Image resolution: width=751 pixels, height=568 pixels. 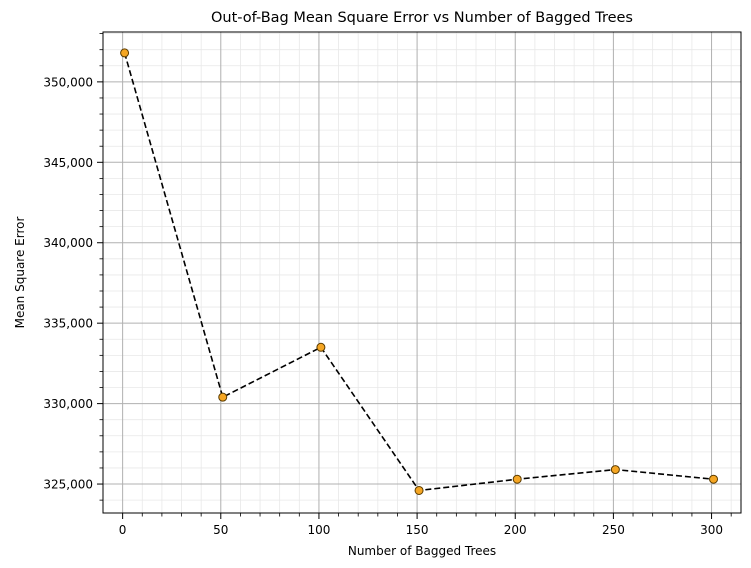 What do you see at coordinates (220, 530) in the screenshot?
I see `x-tick-label: 50` at bounding box center [220, 530].